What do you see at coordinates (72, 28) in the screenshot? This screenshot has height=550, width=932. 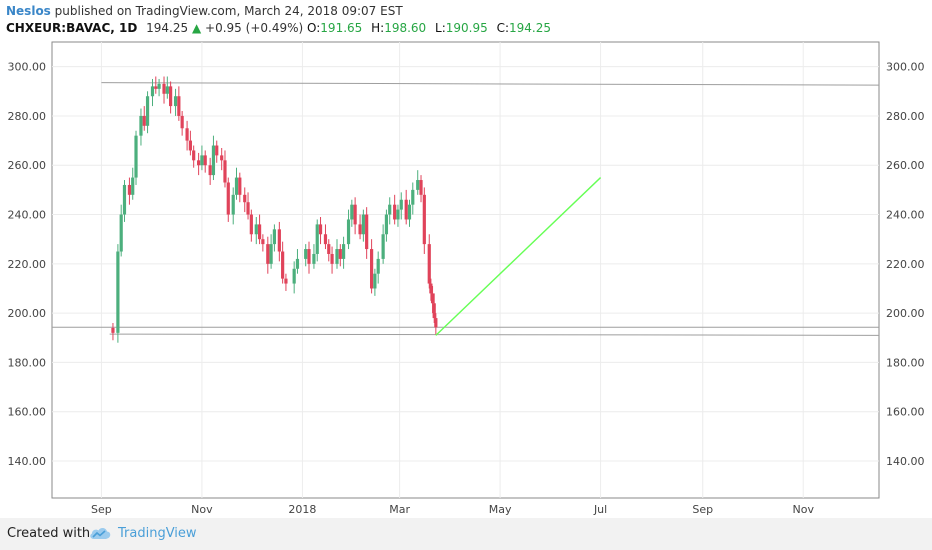 I see `symbol-label: CHXEUR:BAVAC, 1D` at bounding box center [72, 28].